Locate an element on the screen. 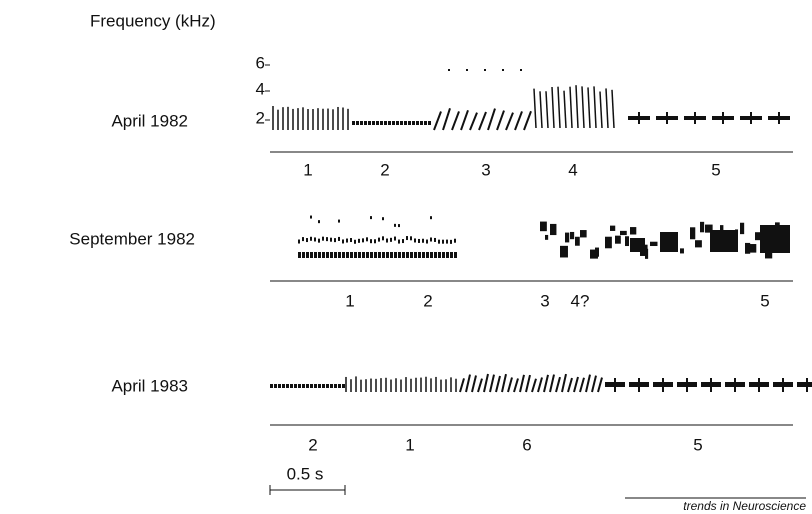 The width and height of the screenshot is (812, 514). axis-title: Frequency (kHz) is located at coordinates (153, 20).